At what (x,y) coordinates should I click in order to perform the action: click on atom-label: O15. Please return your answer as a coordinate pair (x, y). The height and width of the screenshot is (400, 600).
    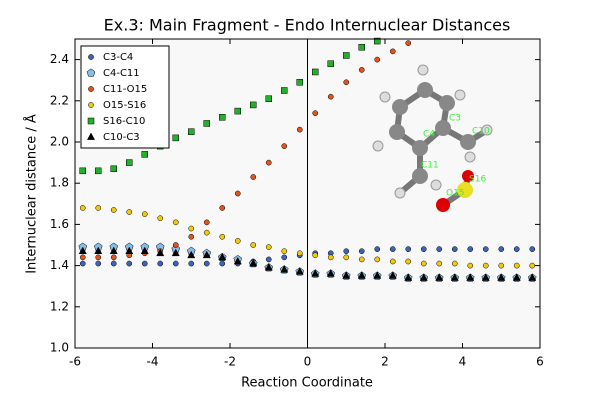
    Looking at the image, I should click on (455, 194).